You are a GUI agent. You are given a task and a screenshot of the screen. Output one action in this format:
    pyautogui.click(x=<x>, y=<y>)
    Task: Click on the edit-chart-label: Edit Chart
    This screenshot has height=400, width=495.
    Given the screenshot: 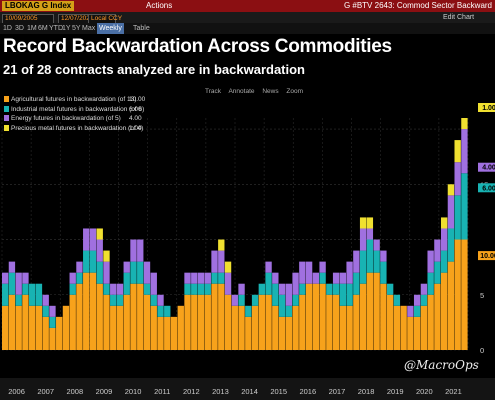 What is the action you would take?
    pyautogui.click(x=459, y=17)
    